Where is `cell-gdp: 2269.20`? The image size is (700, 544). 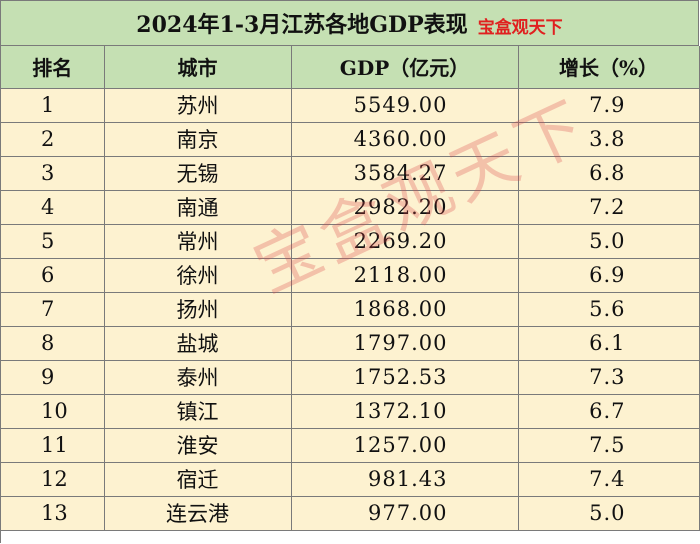
cell-gdp: 2269.20 is located at coordinates (405, 241).